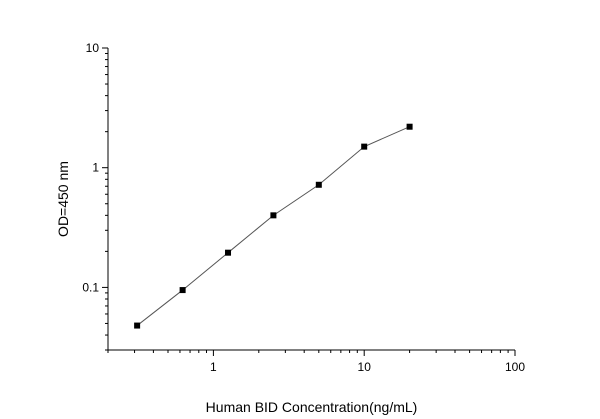 This screenshot has height=419, width=600. What do you see at coordinates (95, 168) in the screenshot?
I see `y-tick-label: 1` at bounding box center [95, 168].